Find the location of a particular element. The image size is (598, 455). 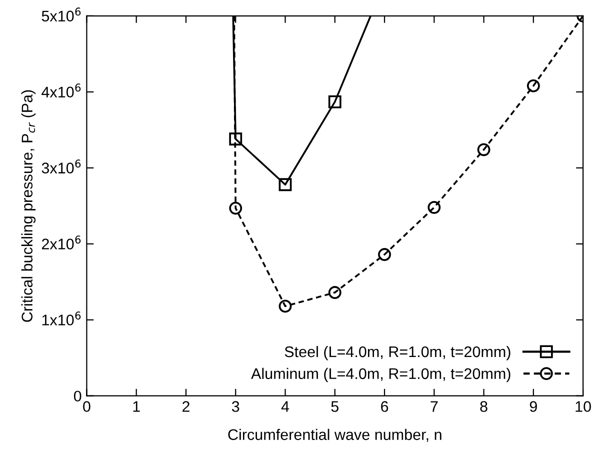

x-tick-label: 7 is located at coordinates (434, 406).